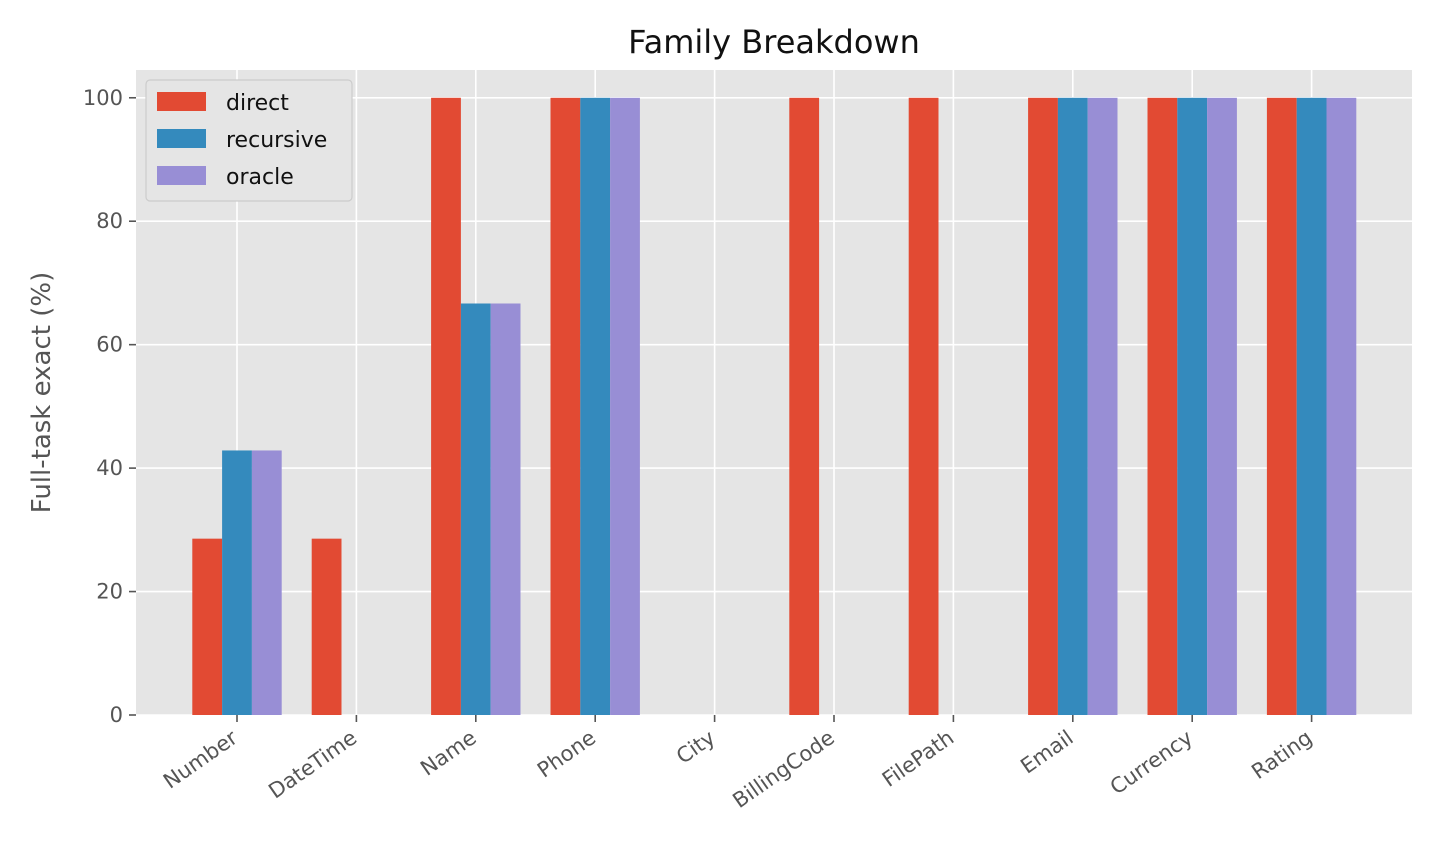 The image size is (1440, 864). What do you see at coordinates (774, 42) in the screenshot?
I see `chart-title: Family Breakdown` at bounding box center [774, 42].